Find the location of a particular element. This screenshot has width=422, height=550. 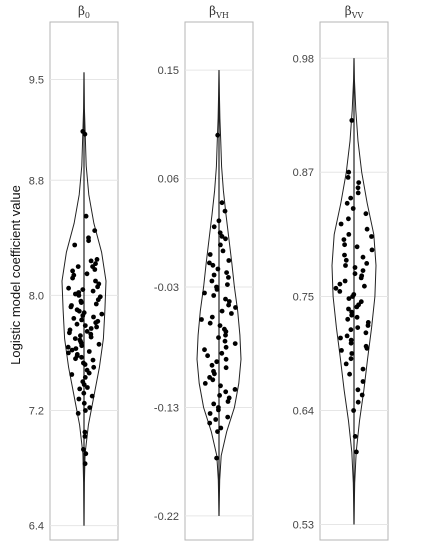

panel-title-0: β0 is located at coordinates (84, 12).